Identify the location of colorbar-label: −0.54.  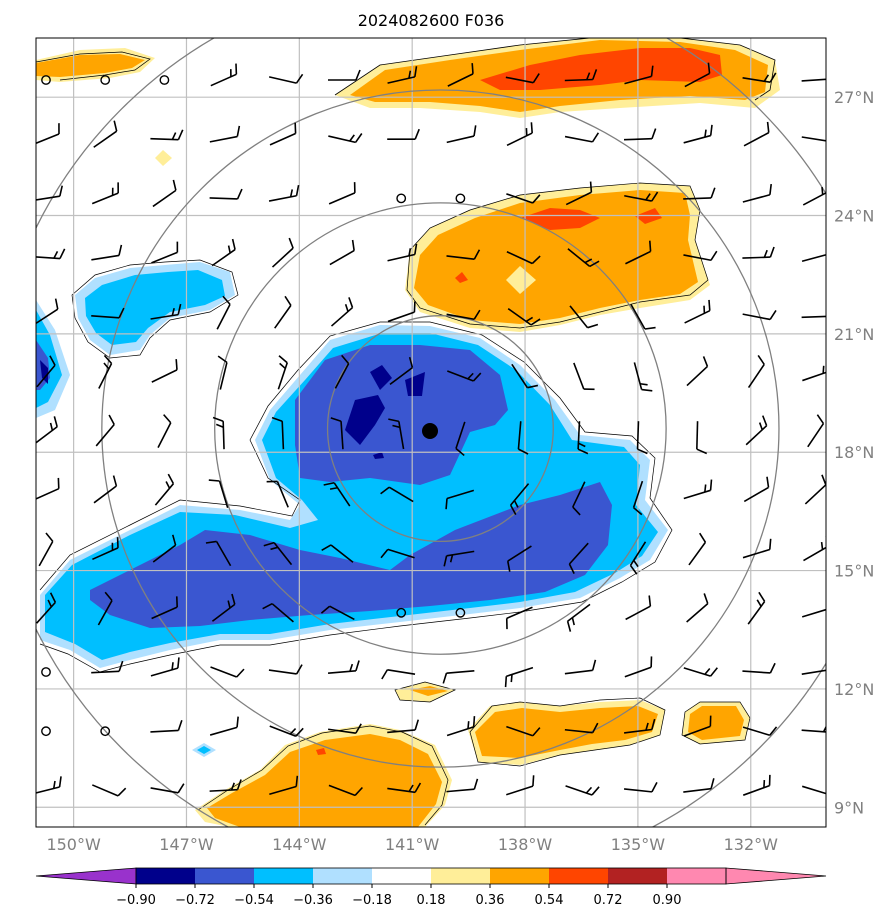
(254, 900).